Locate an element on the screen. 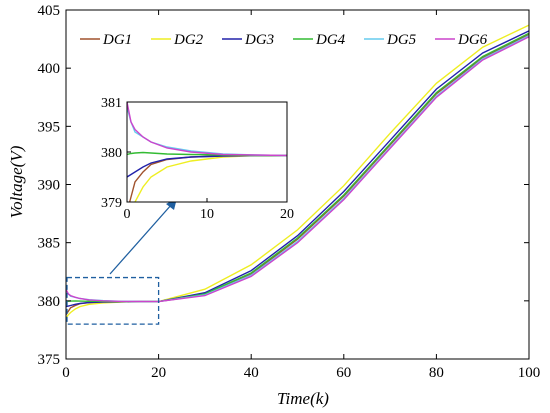 This screenshot has width=550, height=413. inset-x-tick-label: 0 is located at coordinates (127, 214).